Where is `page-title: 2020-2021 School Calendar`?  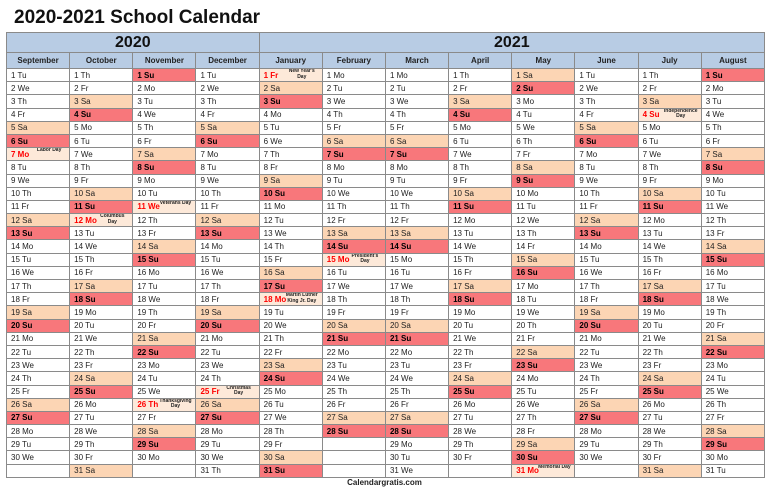
page-title: 2020-2021 School Calendar is located at coordinates (137, 17).